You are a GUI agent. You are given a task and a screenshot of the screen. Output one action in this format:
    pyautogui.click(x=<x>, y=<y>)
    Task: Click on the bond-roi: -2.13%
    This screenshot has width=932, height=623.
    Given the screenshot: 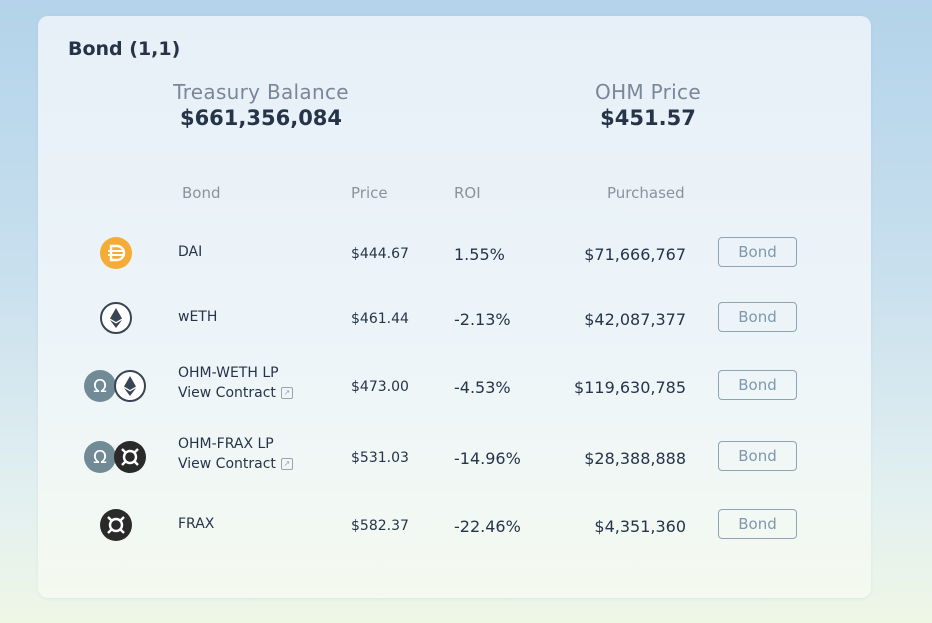 What is the action you would take?
    pyautogui.click(x=482, y=319)
    